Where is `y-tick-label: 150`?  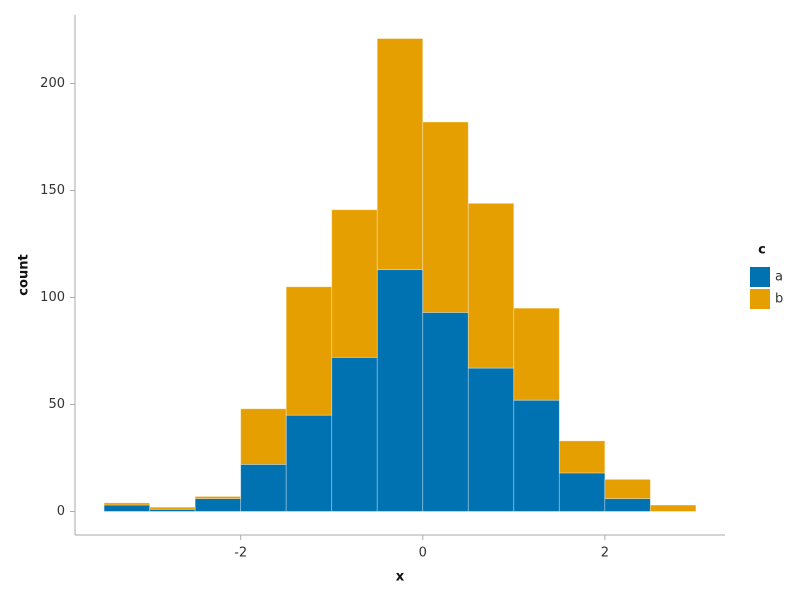
y-tick-label: 150 is located at coordinates (52, 190).